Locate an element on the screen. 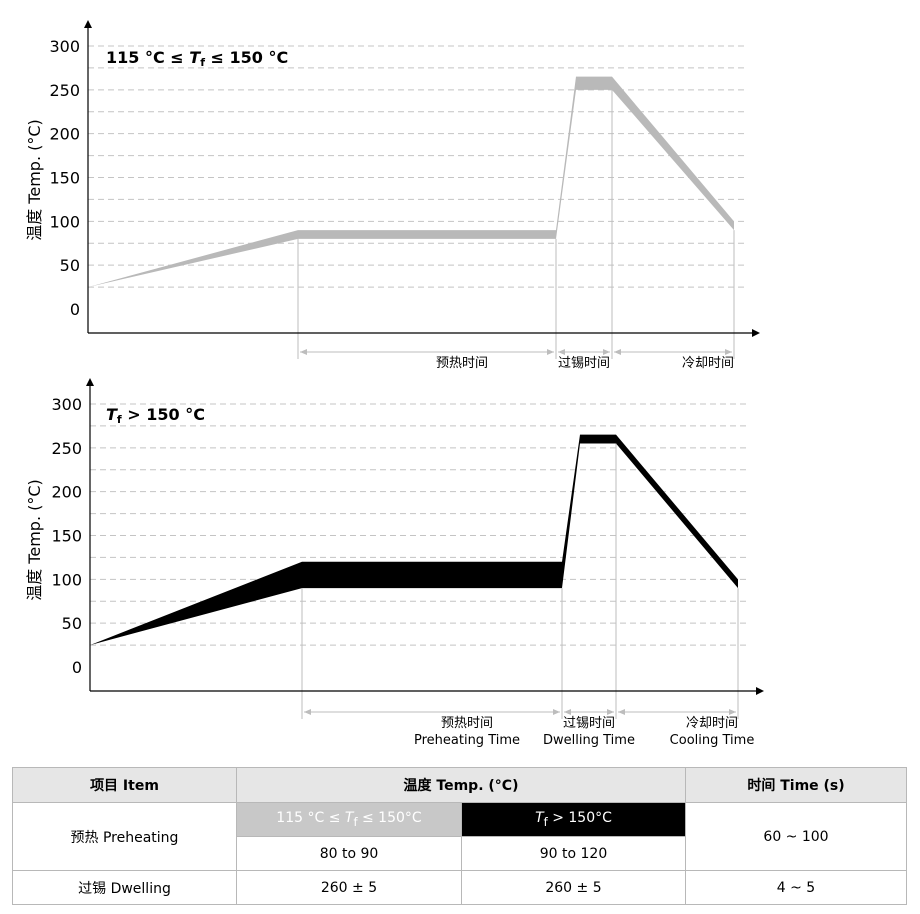  preheat-temp-a: 80 to 90 is located at coordinates (349, 853).